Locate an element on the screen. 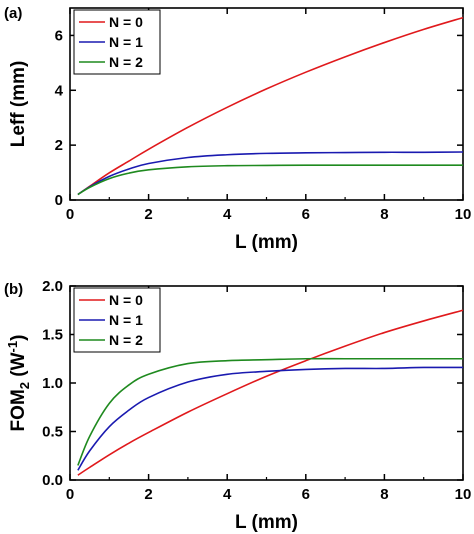 The image size is (474, 534). y-axis-label-subscript: 2 is located at coordinates (24, 385).